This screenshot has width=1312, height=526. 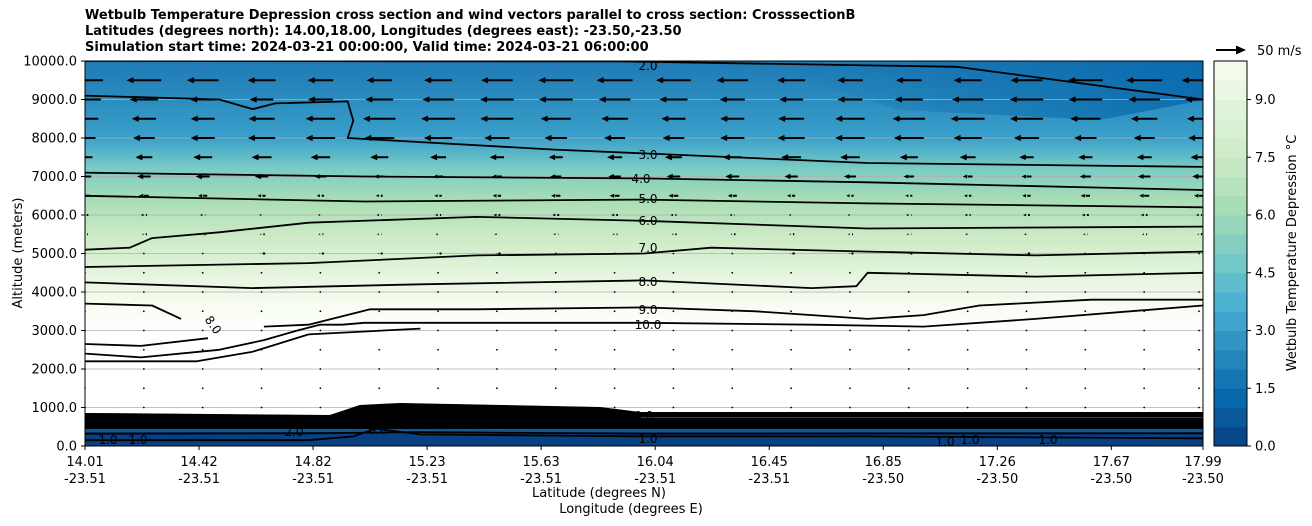 I want to click on contour-label: 9.0, so click(x=647, y=310).